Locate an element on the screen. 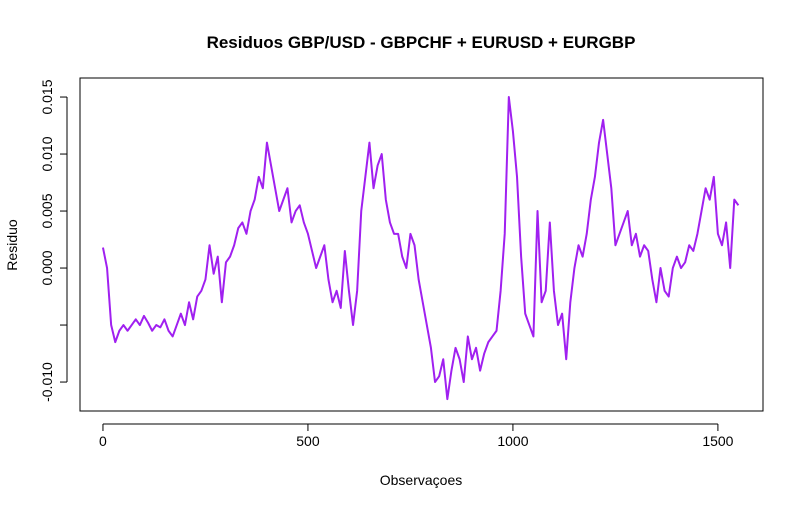 This screenshot has height=510, width=803. y-tick-label: 0.015 is located at coordinates (47, 96).